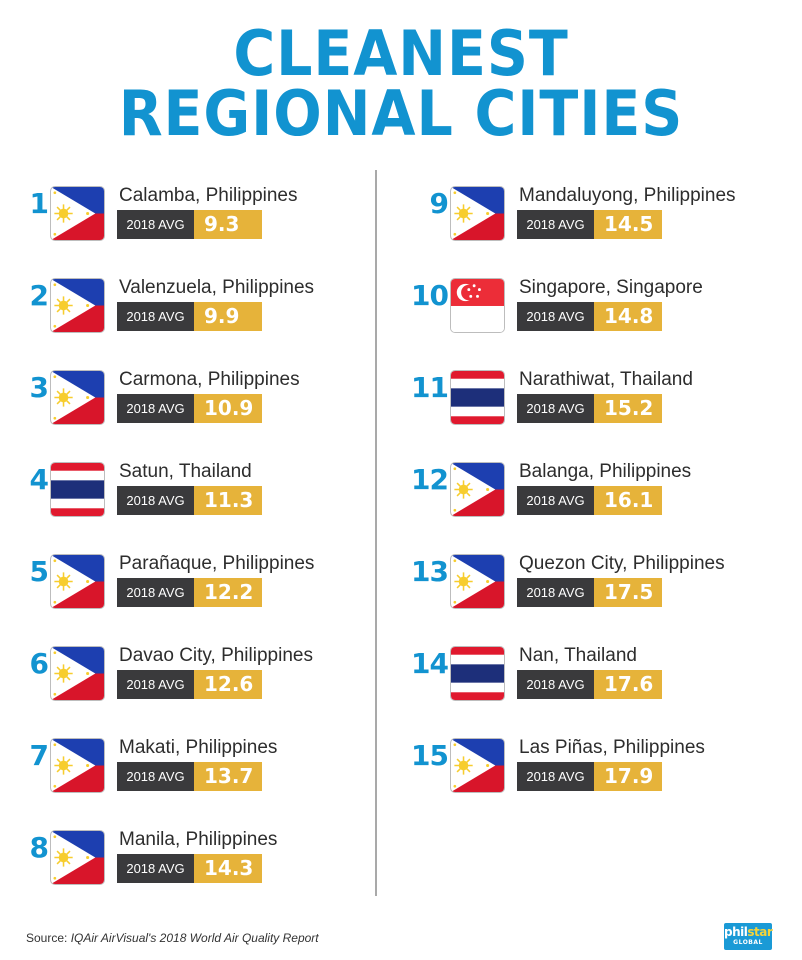  Describe the element at coordinates (628, 500) in the screenshot. I see `avg-badge-value: 16.1` at that location.